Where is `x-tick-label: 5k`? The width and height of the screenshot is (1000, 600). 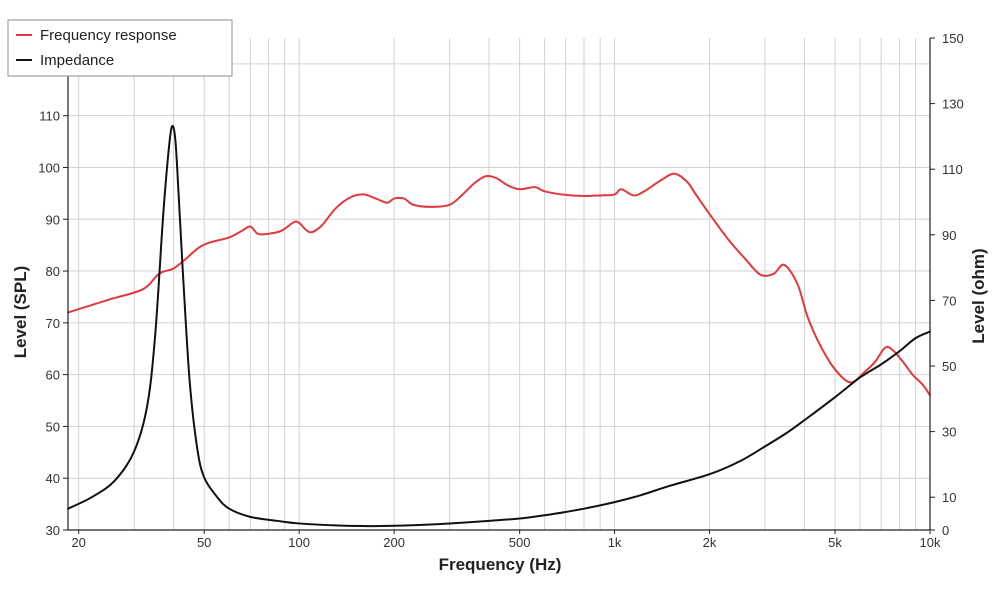
x-tick-label: 5k is located at coordinates (835, 542).